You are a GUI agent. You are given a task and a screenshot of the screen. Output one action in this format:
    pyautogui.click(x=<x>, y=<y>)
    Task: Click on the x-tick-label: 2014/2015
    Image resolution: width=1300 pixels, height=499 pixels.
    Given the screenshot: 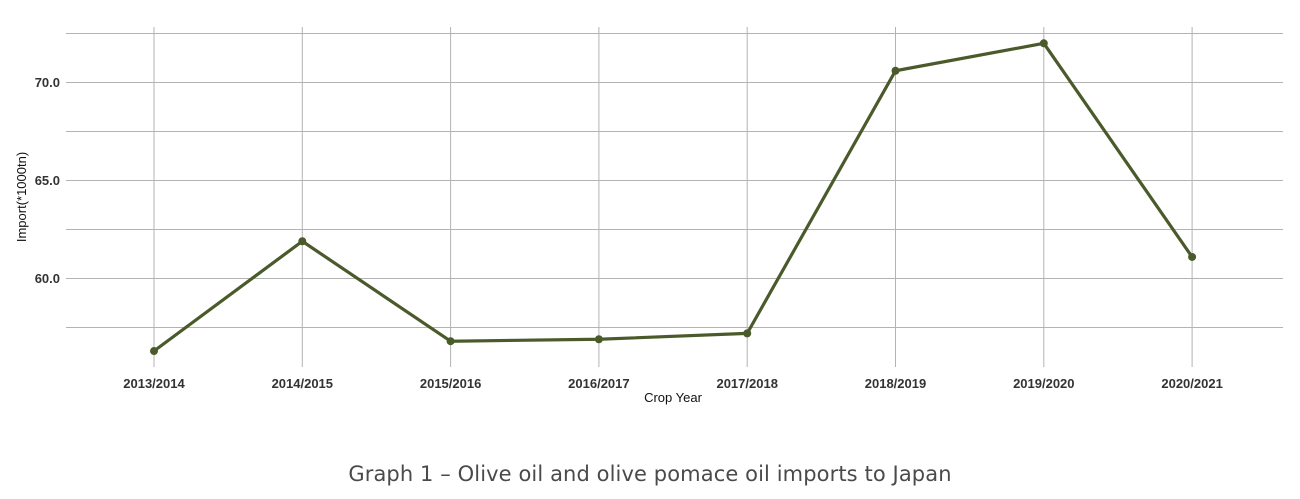 What is the action you would take?
    pyautogui.click(x=302, y=383)
    